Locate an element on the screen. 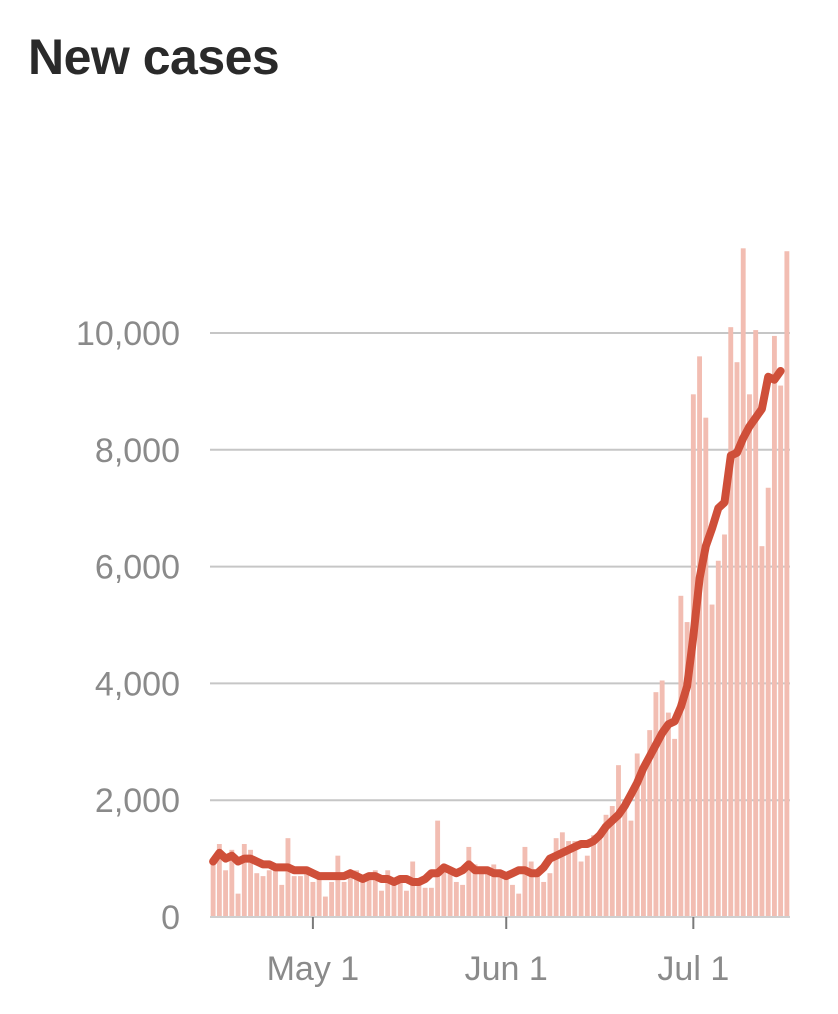 Image resolution: width=838 pixels, height=1014 pixels. y-tick-label: 0 is located at coordinates (170, 918).